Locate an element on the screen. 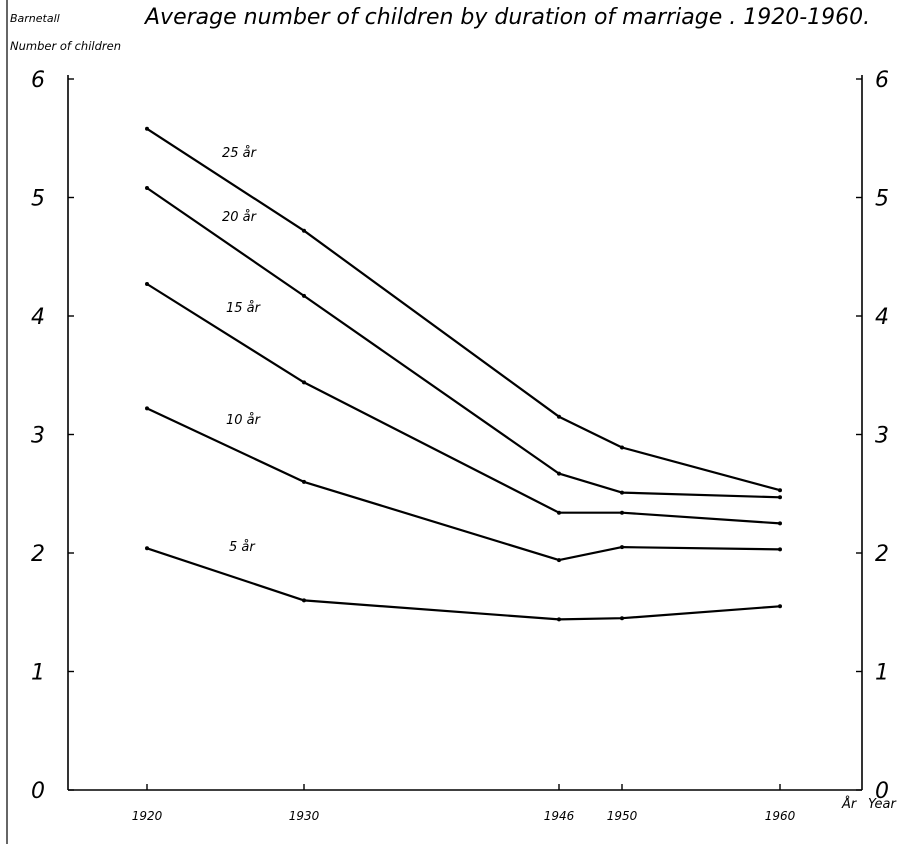 Image resolution: width=912 pixels, height=844 pixels. y-tick-label-right: 6 is located at coordinates (882, 80).